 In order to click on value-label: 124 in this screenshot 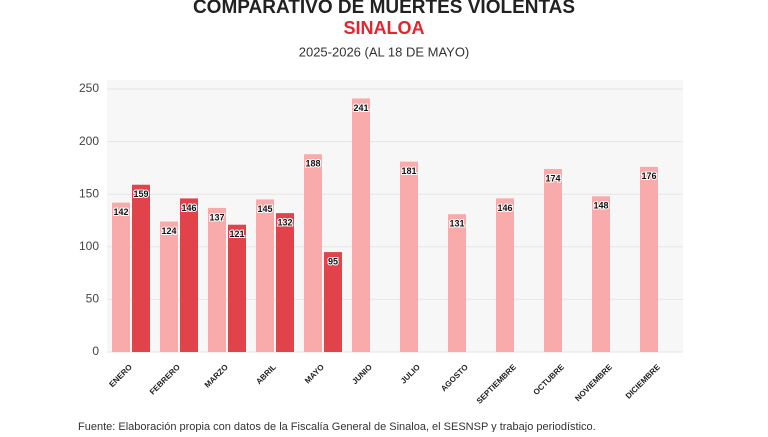, I will do `click(168, 231)`.